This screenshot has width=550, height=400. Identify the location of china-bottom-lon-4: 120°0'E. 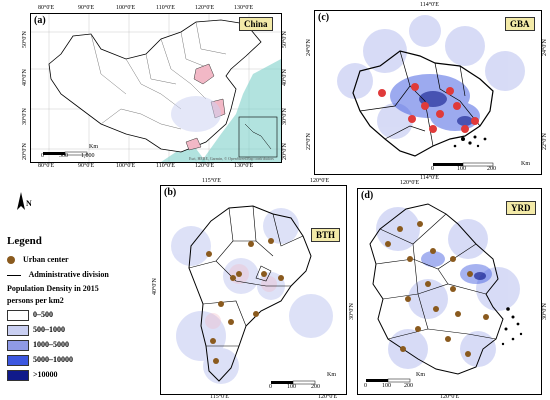
(205, 166).